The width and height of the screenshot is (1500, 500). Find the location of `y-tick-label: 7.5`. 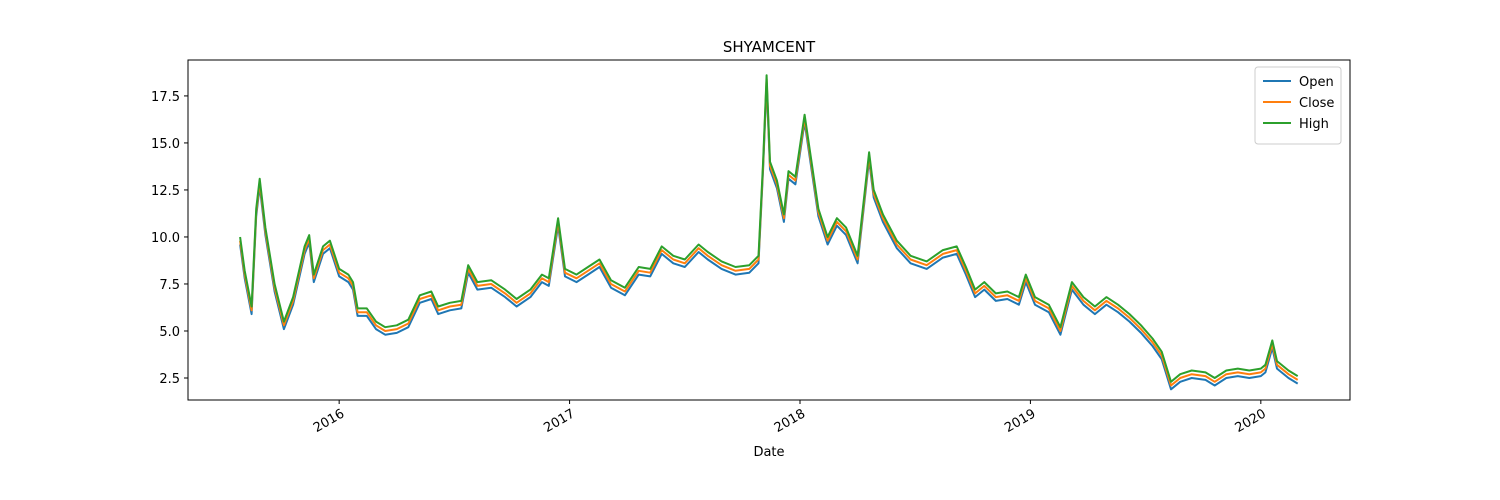

y-tick-label: 7.5 is located at coordinates (169, 285).